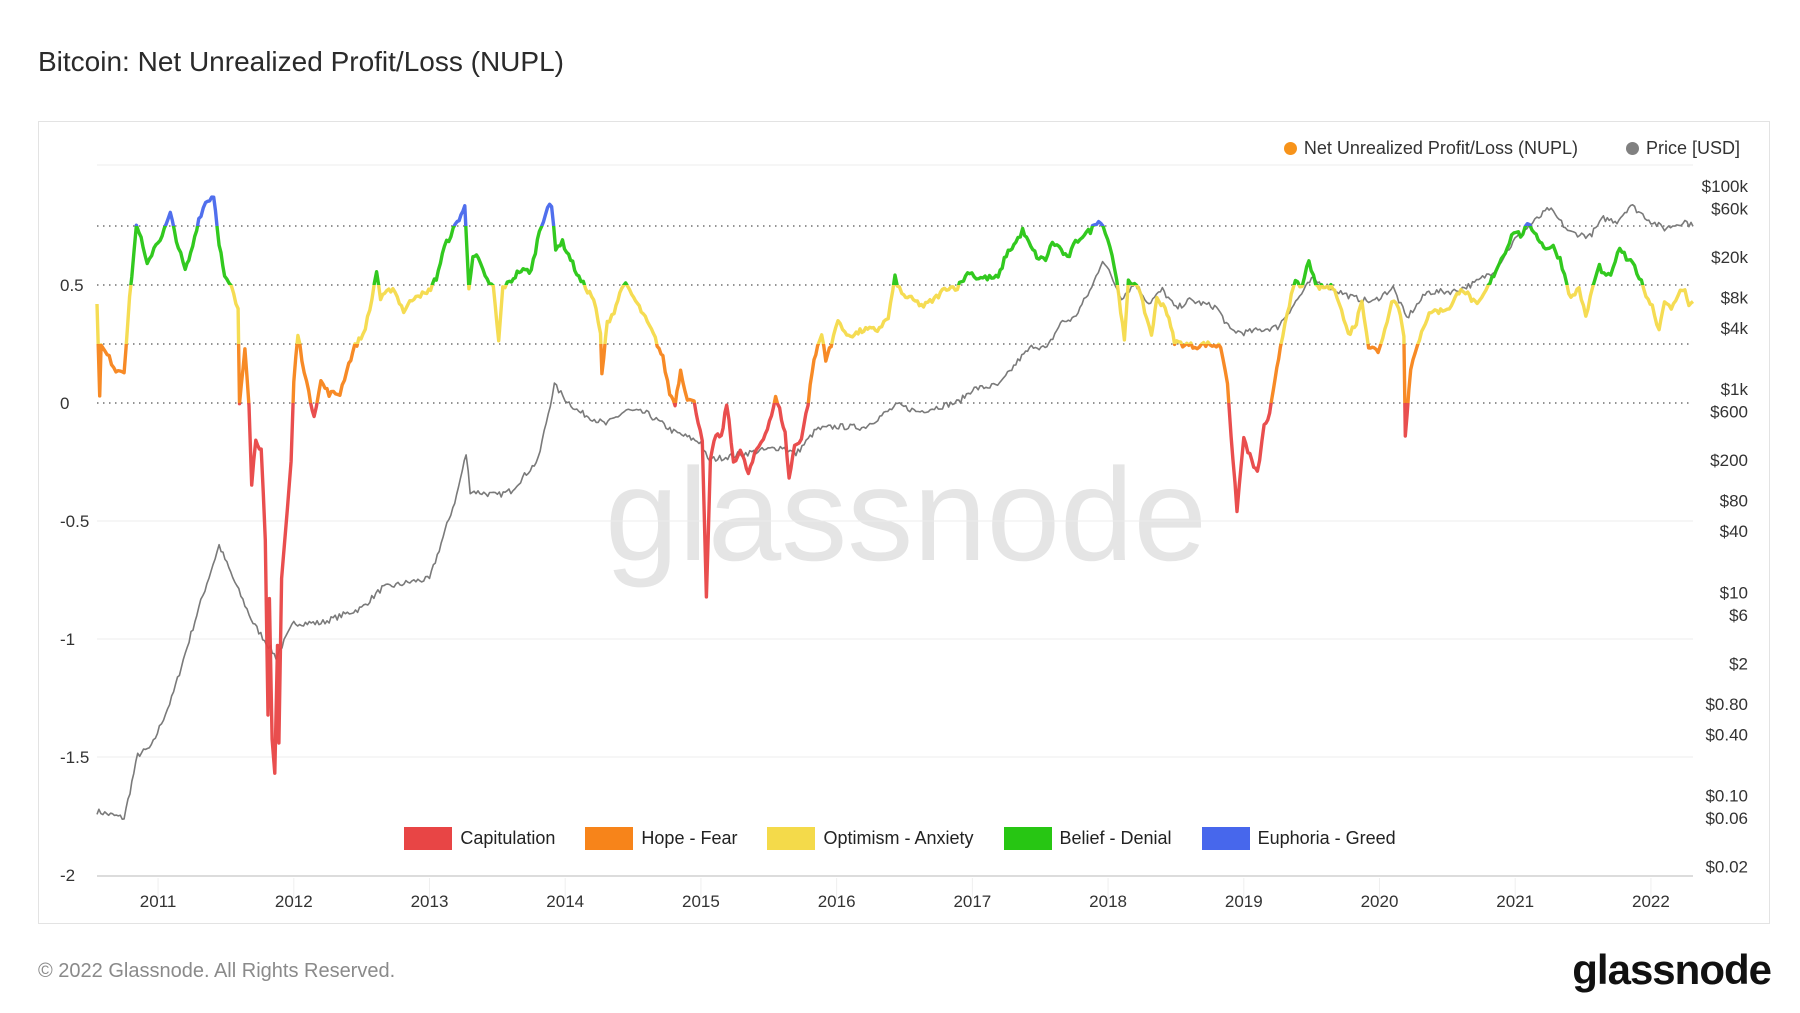 The width and height of the screenshot is (1800, 1013). Describe the element at coordinates (1244, 901) in the screenshot. I see `x-tick-label: 2019` at that location.